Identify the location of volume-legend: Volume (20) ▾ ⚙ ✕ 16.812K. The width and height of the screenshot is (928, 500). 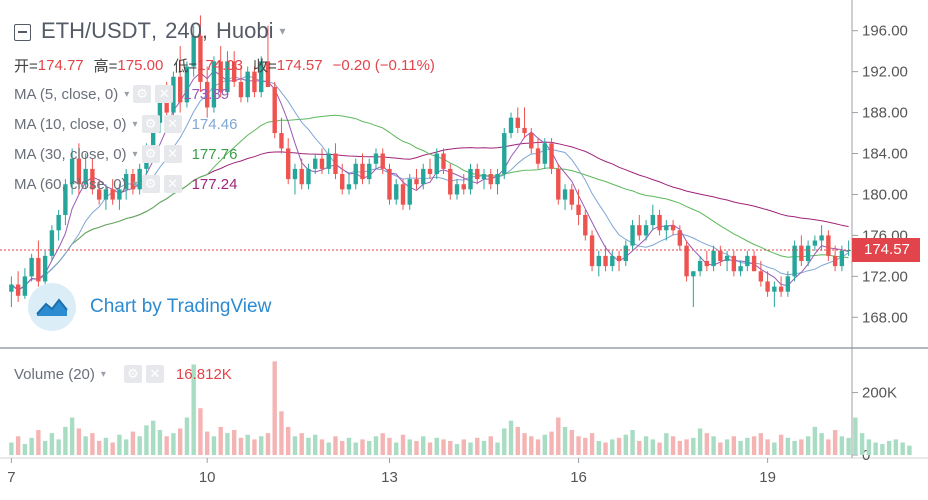
(123, 374).